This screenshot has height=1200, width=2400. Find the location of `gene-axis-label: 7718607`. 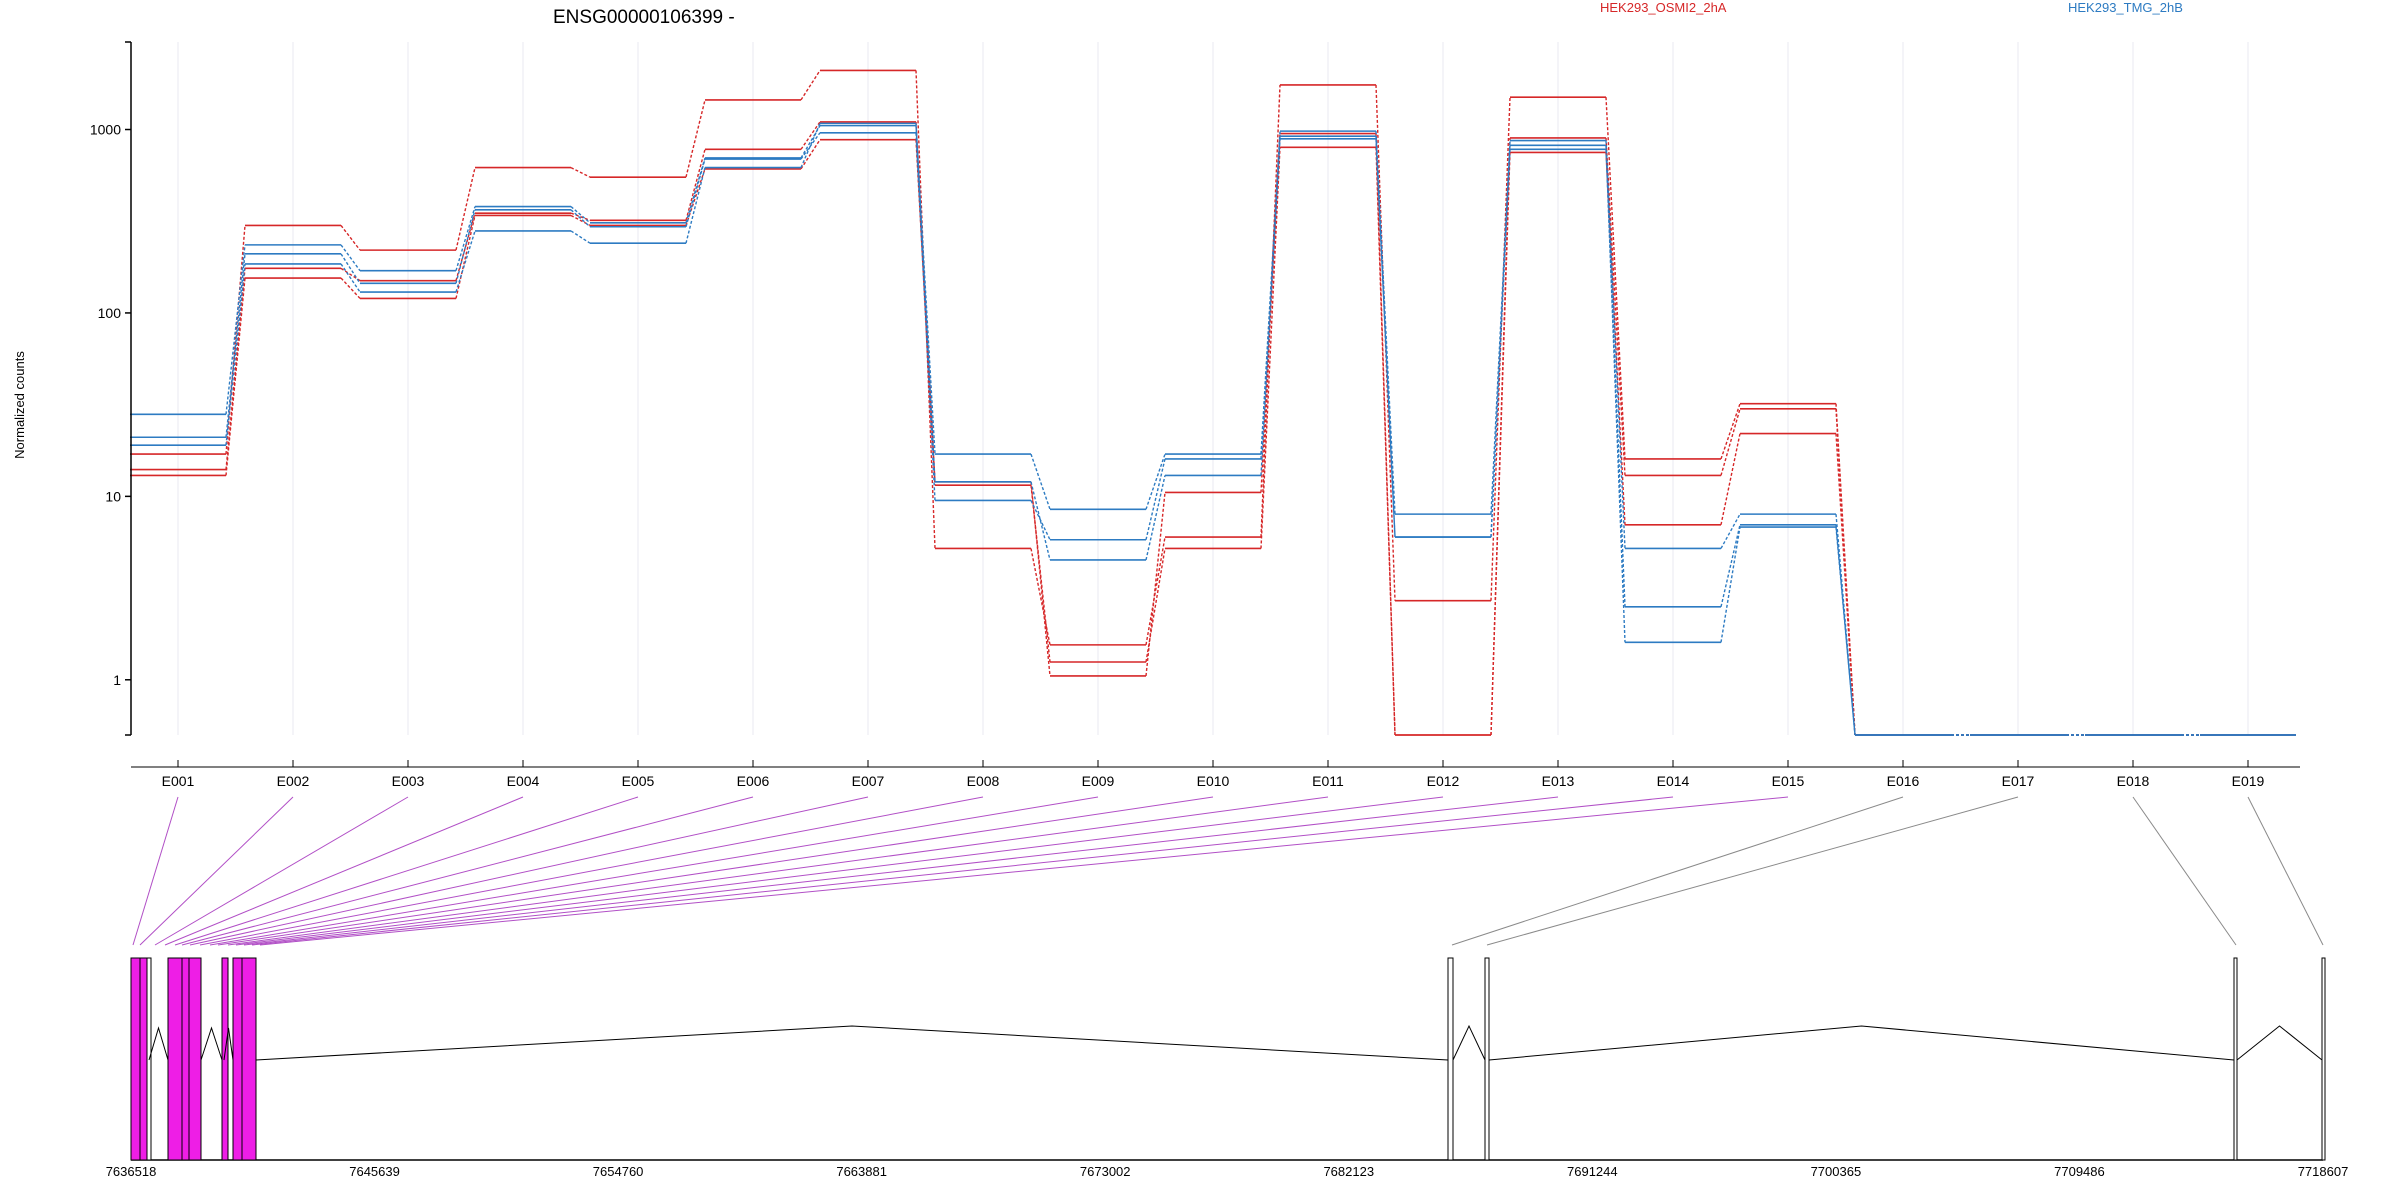

gene-axis-label: 7718607 is located at coordinates (2323, 1171).